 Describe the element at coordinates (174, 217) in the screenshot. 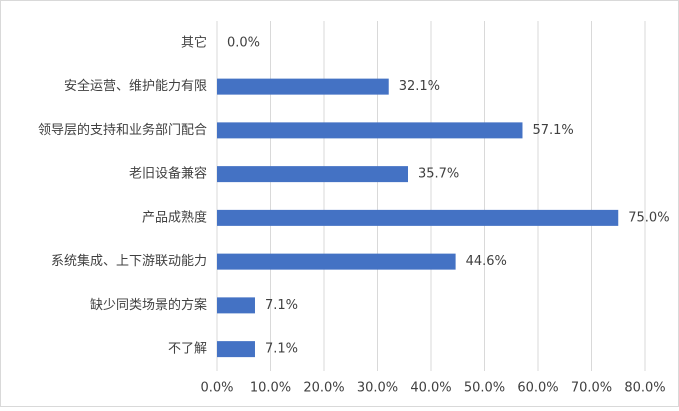

I see `y-tick-label: 产品成熟度` at that location.